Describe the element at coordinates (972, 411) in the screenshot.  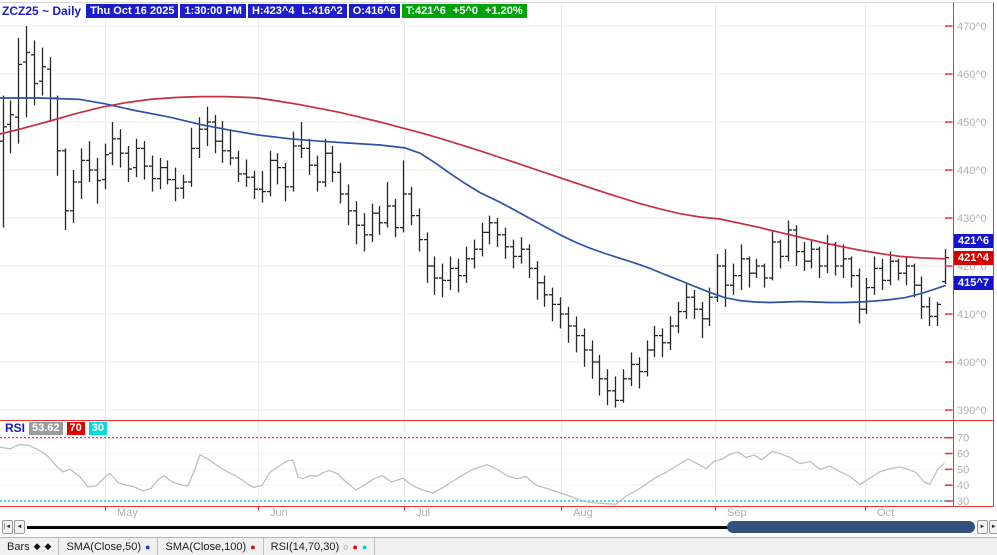
I see `price-axis-label: 390^0` at that location.